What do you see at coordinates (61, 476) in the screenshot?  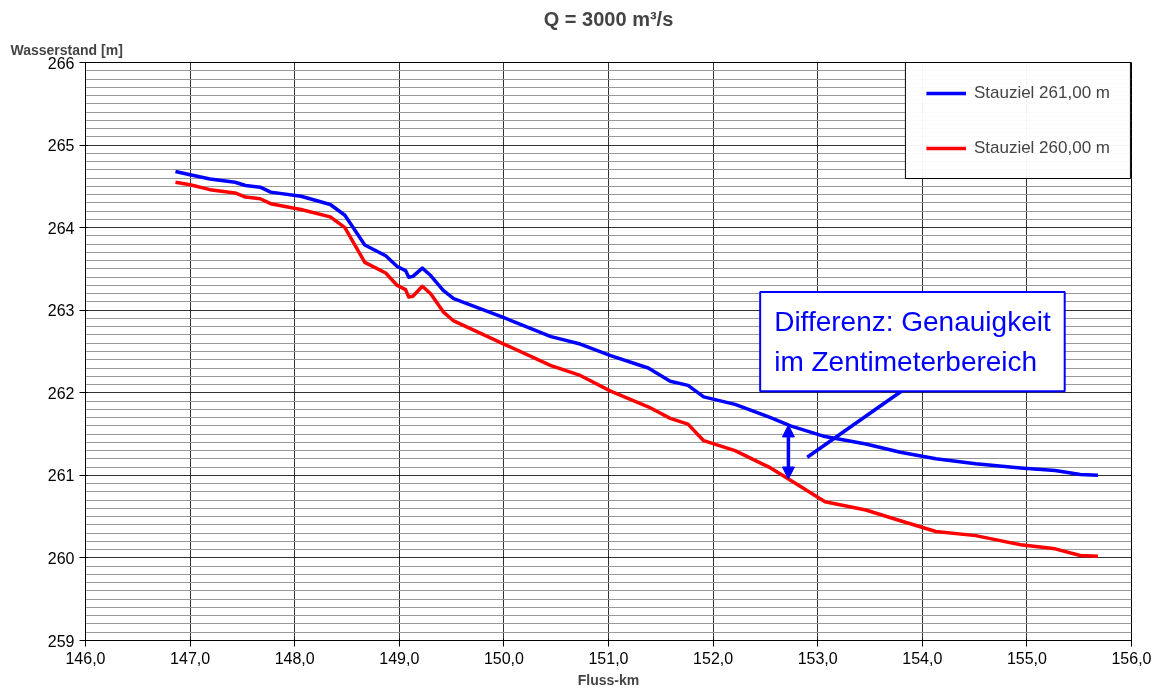 I see `y-tick-label: 261` at bounding box center [61, 476].